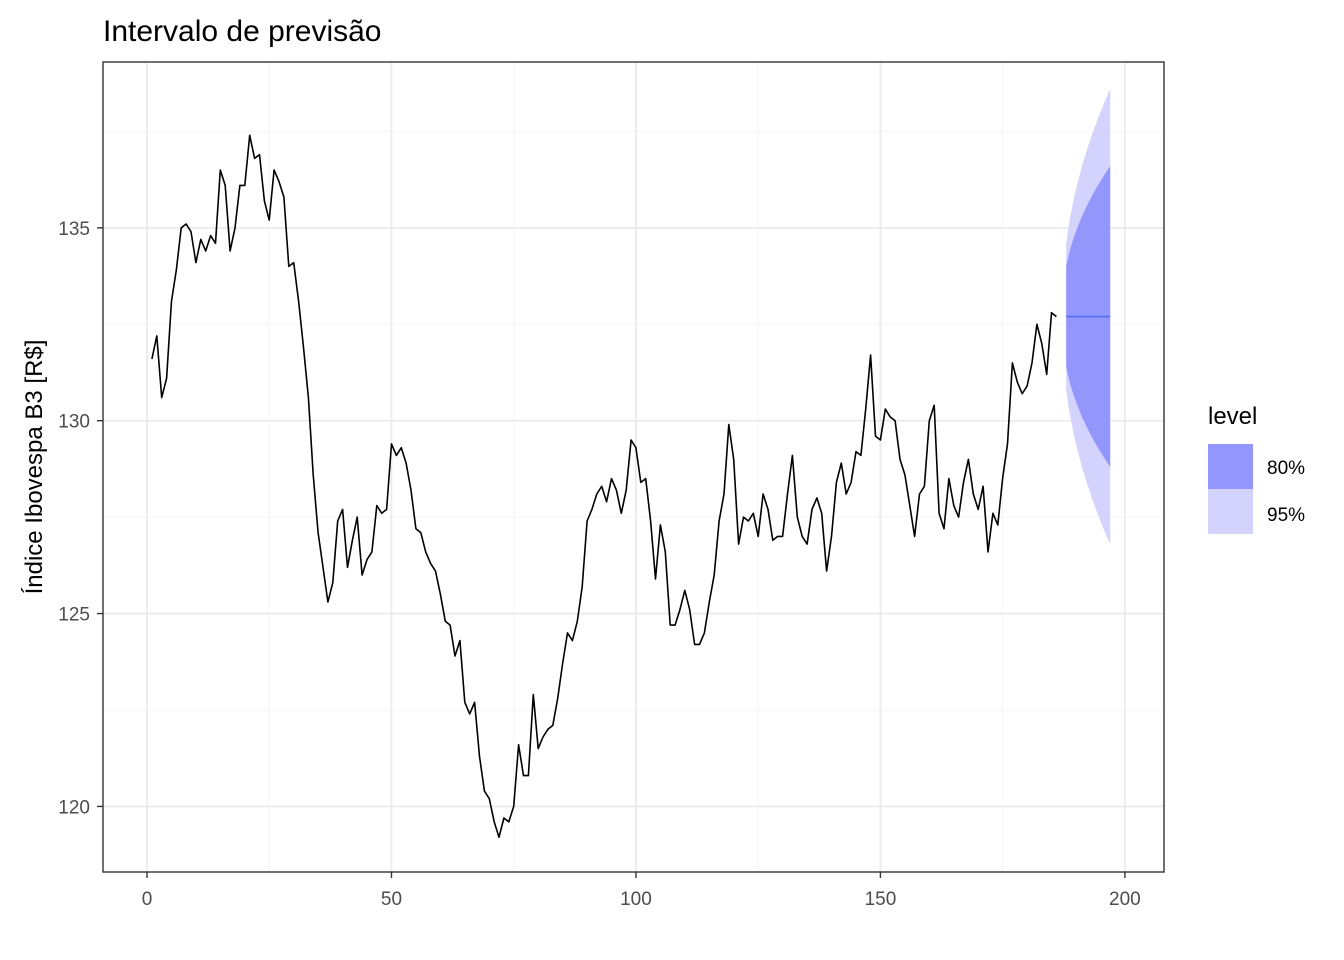  I want to click on y-tick-label: 120, so click(74, 807).